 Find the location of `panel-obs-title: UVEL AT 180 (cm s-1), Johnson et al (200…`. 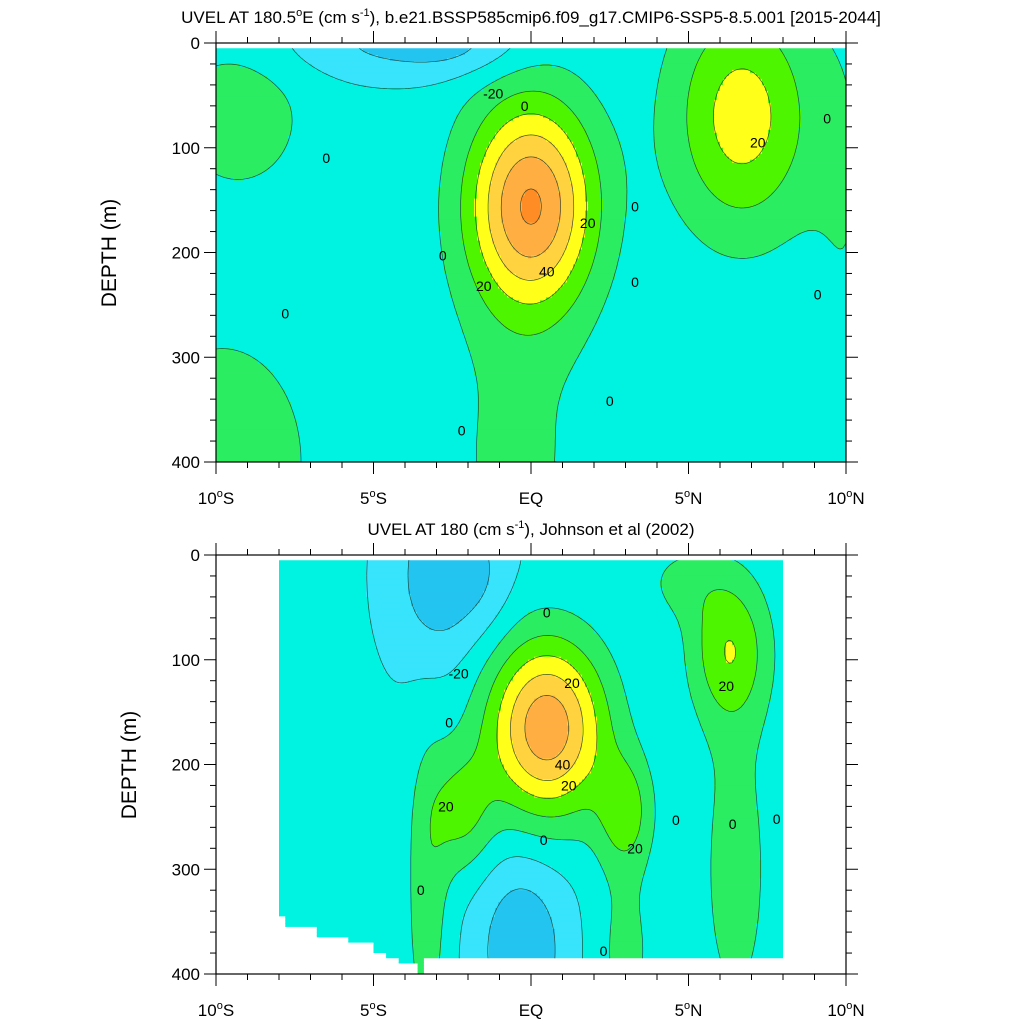

panel-obs-title: UVEL AT 180 (cm s-1), Johnson et al (200… is located at coordinates (531, 529).